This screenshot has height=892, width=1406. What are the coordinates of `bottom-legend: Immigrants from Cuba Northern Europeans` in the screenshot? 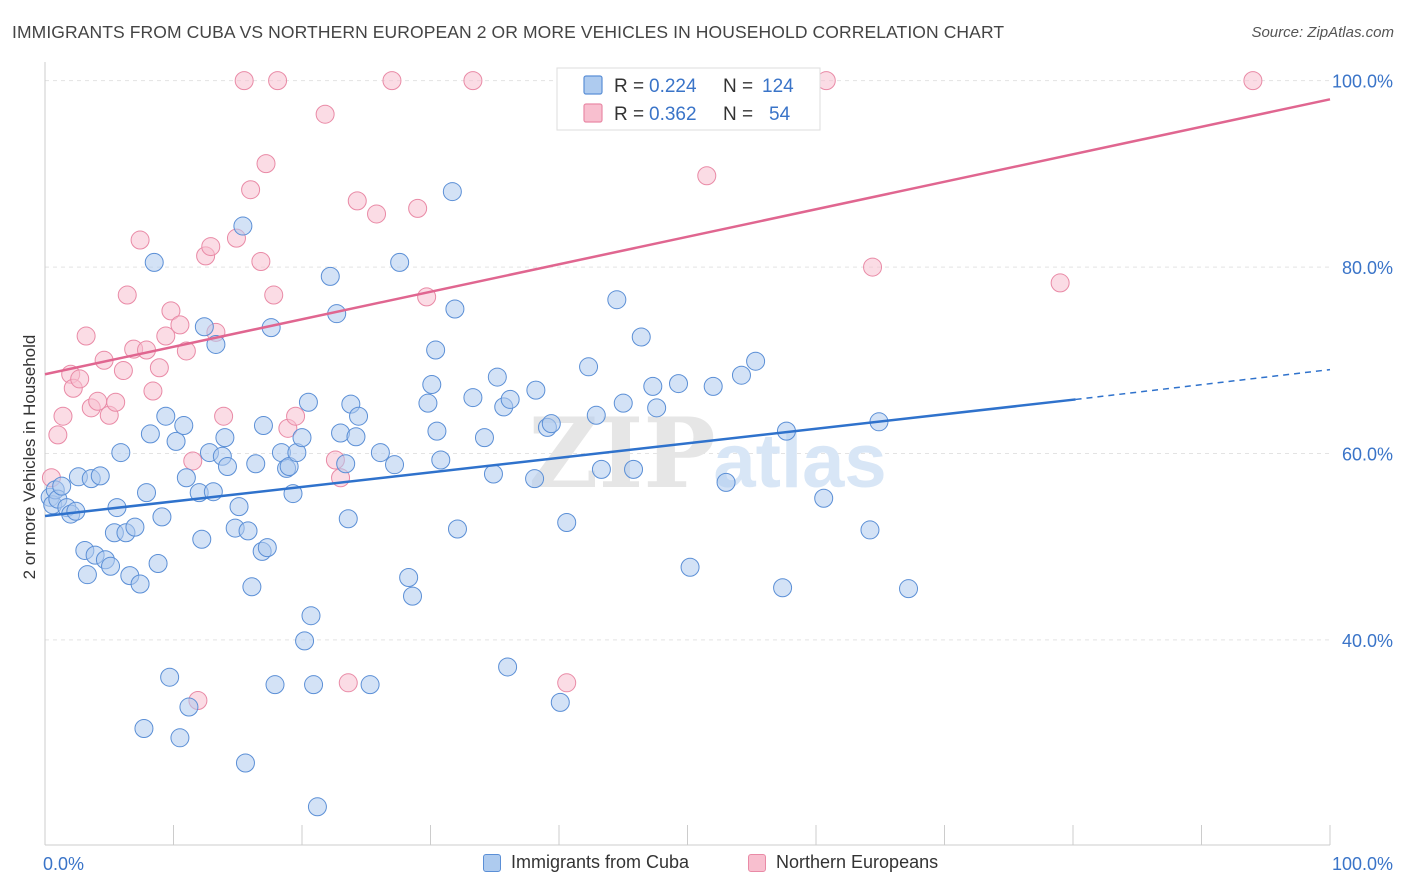 It's located at (703, 865).